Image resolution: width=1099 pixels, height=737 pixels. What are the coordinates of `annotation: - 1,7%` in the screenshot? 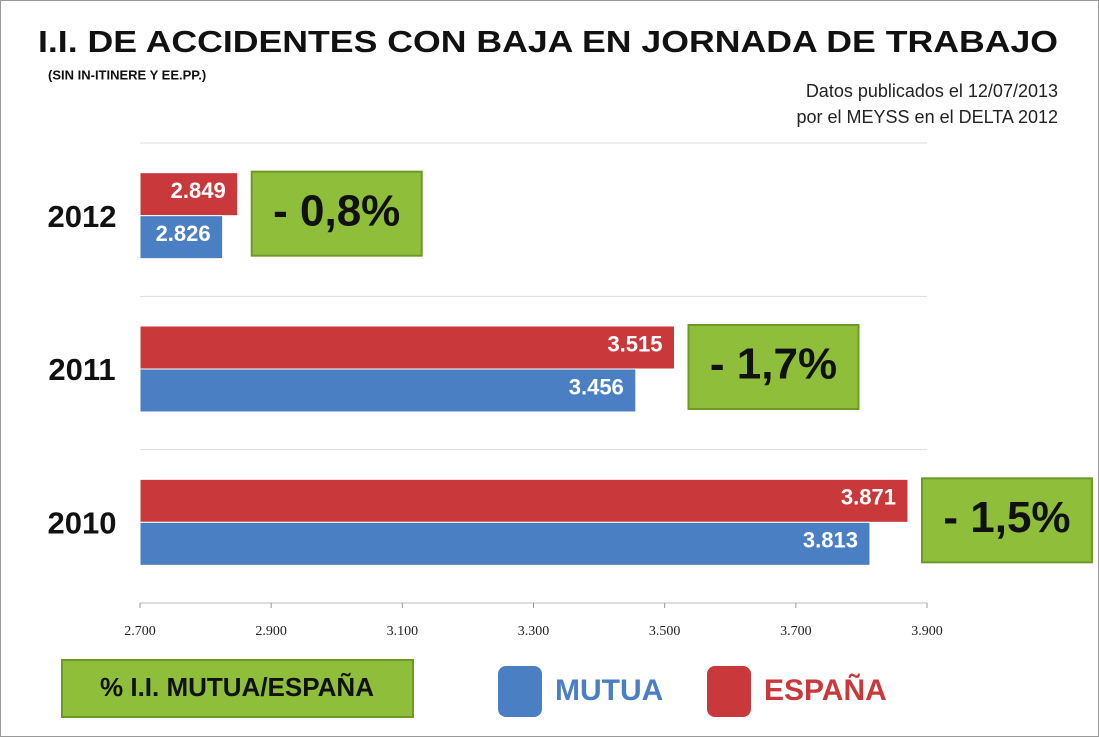 It's located at (773, 364).